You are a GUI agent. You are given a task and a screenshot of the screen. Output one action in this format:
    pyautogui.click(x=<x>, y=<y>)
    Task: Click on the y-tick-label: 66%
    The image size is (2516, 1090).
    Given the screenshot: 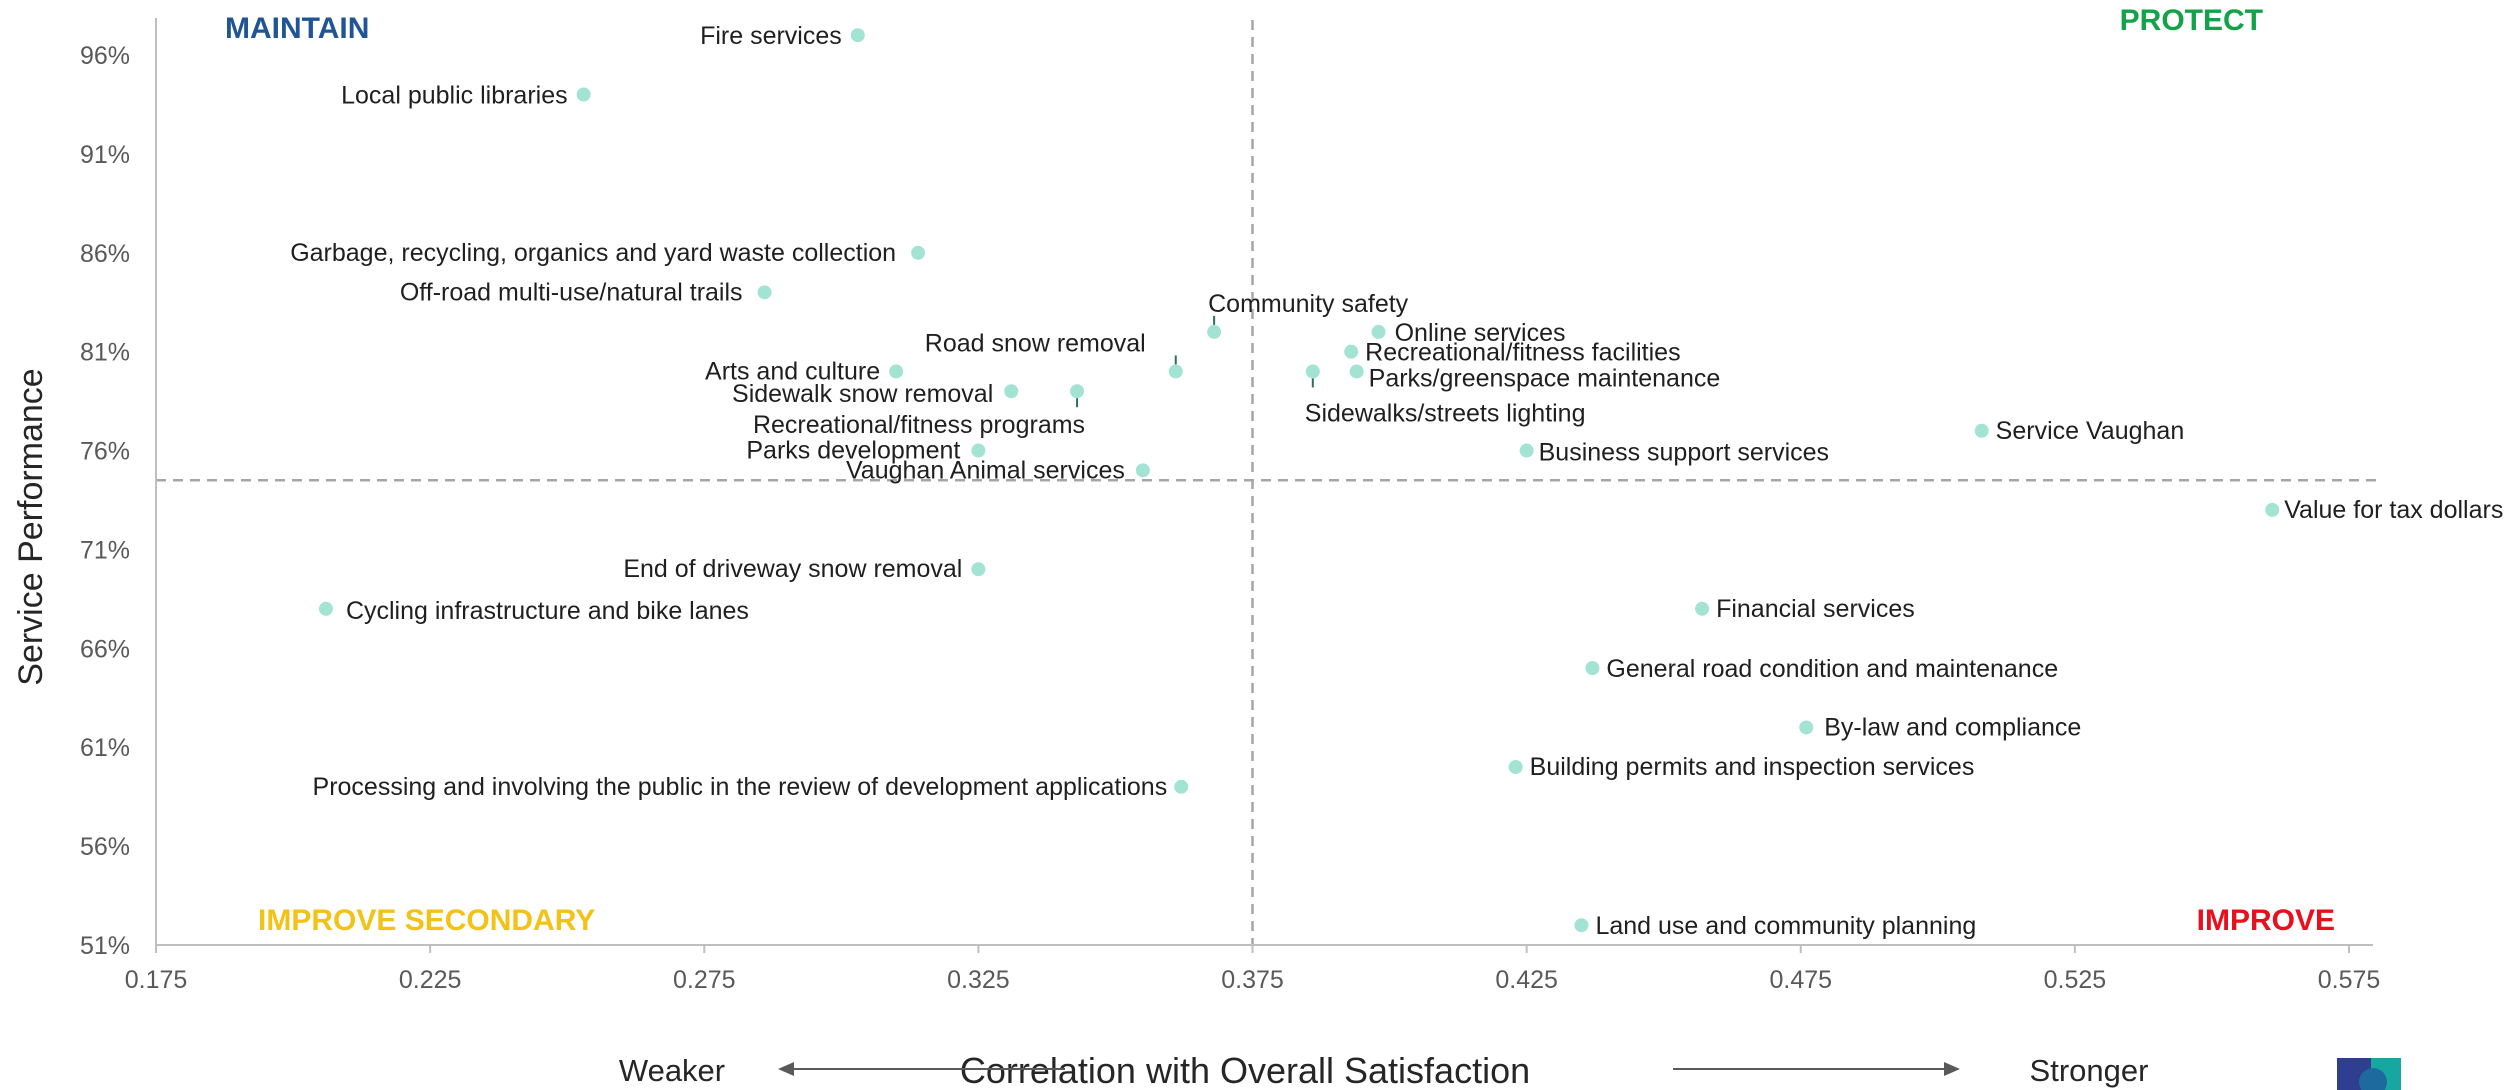 What is the action you would take?
    pyautogui.click(x=105, y=649)
    